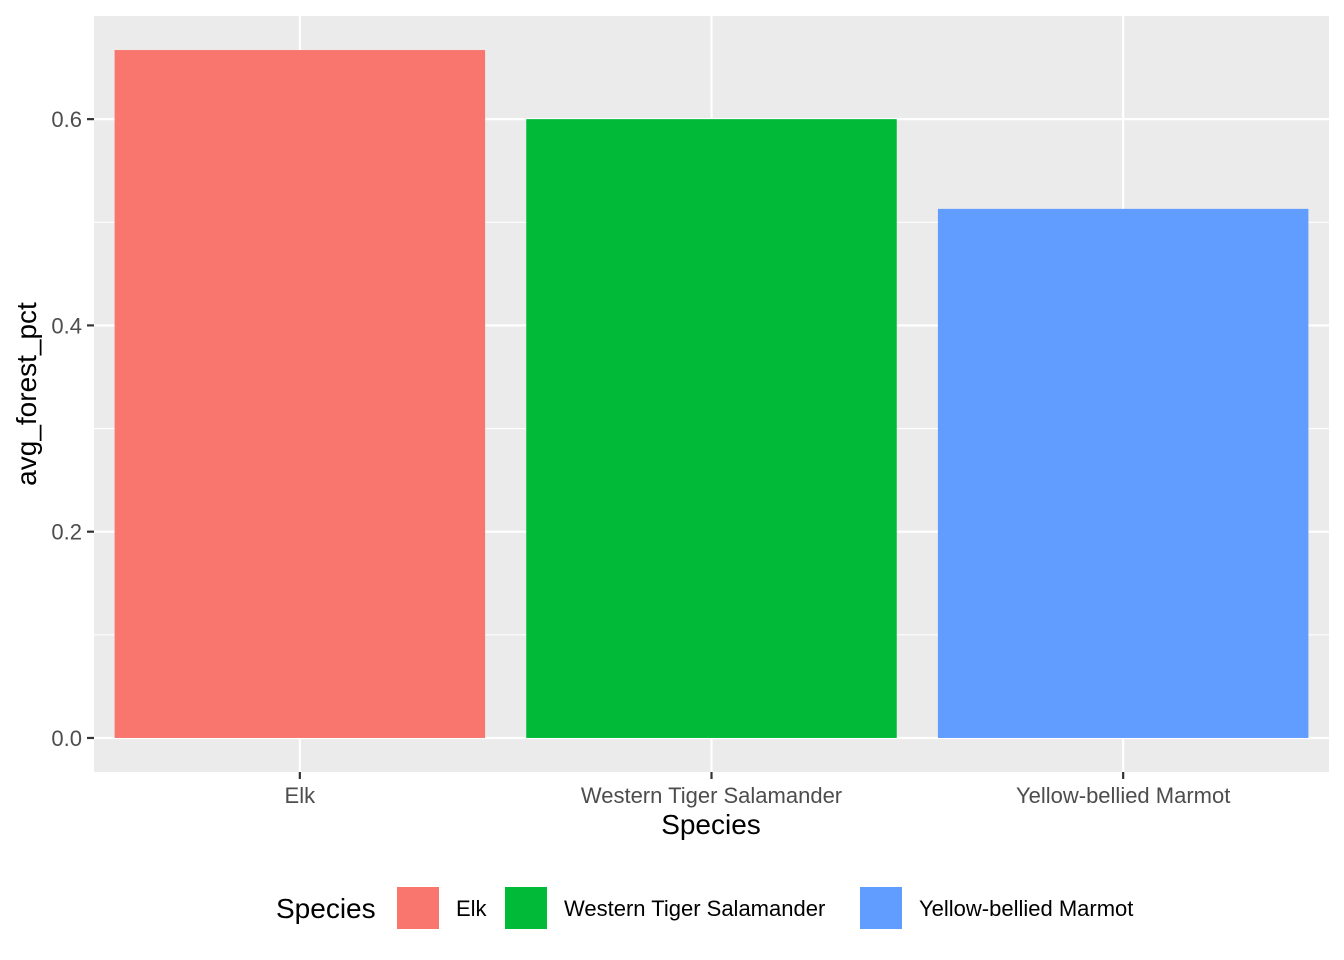 This screenshot has height=960, width=1344. I want to click on legend-label: Yellow-bellied Marmot, so click(1026, 908).